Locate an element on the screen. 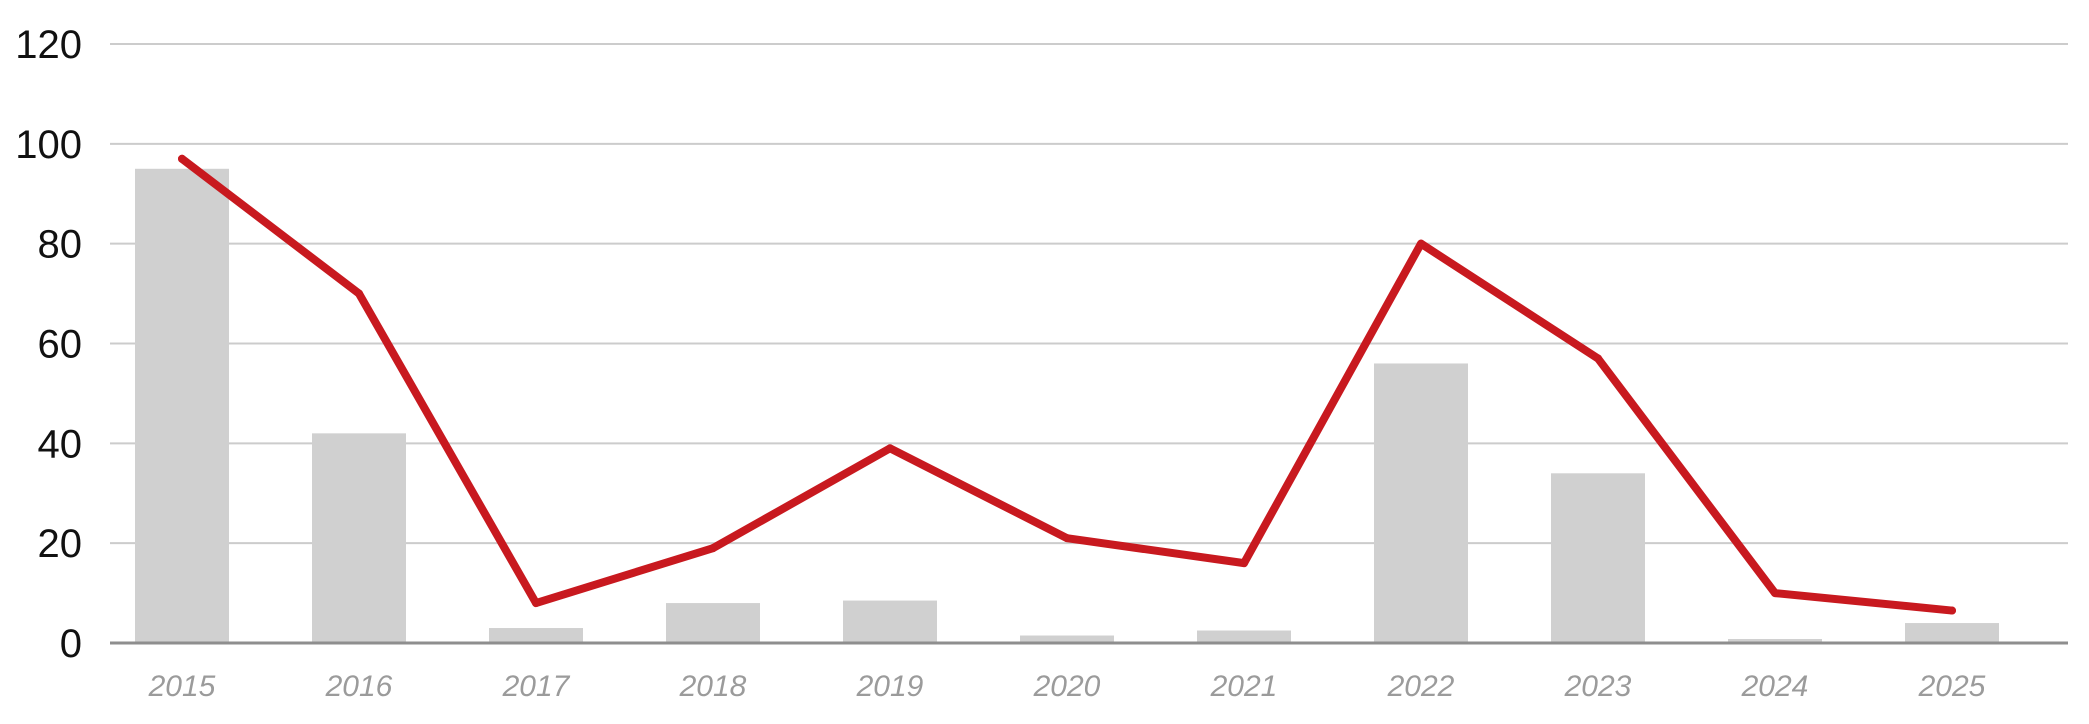 The image size is (2089, 724). y-tick-label: 0 is located at coordinates (71, 644).